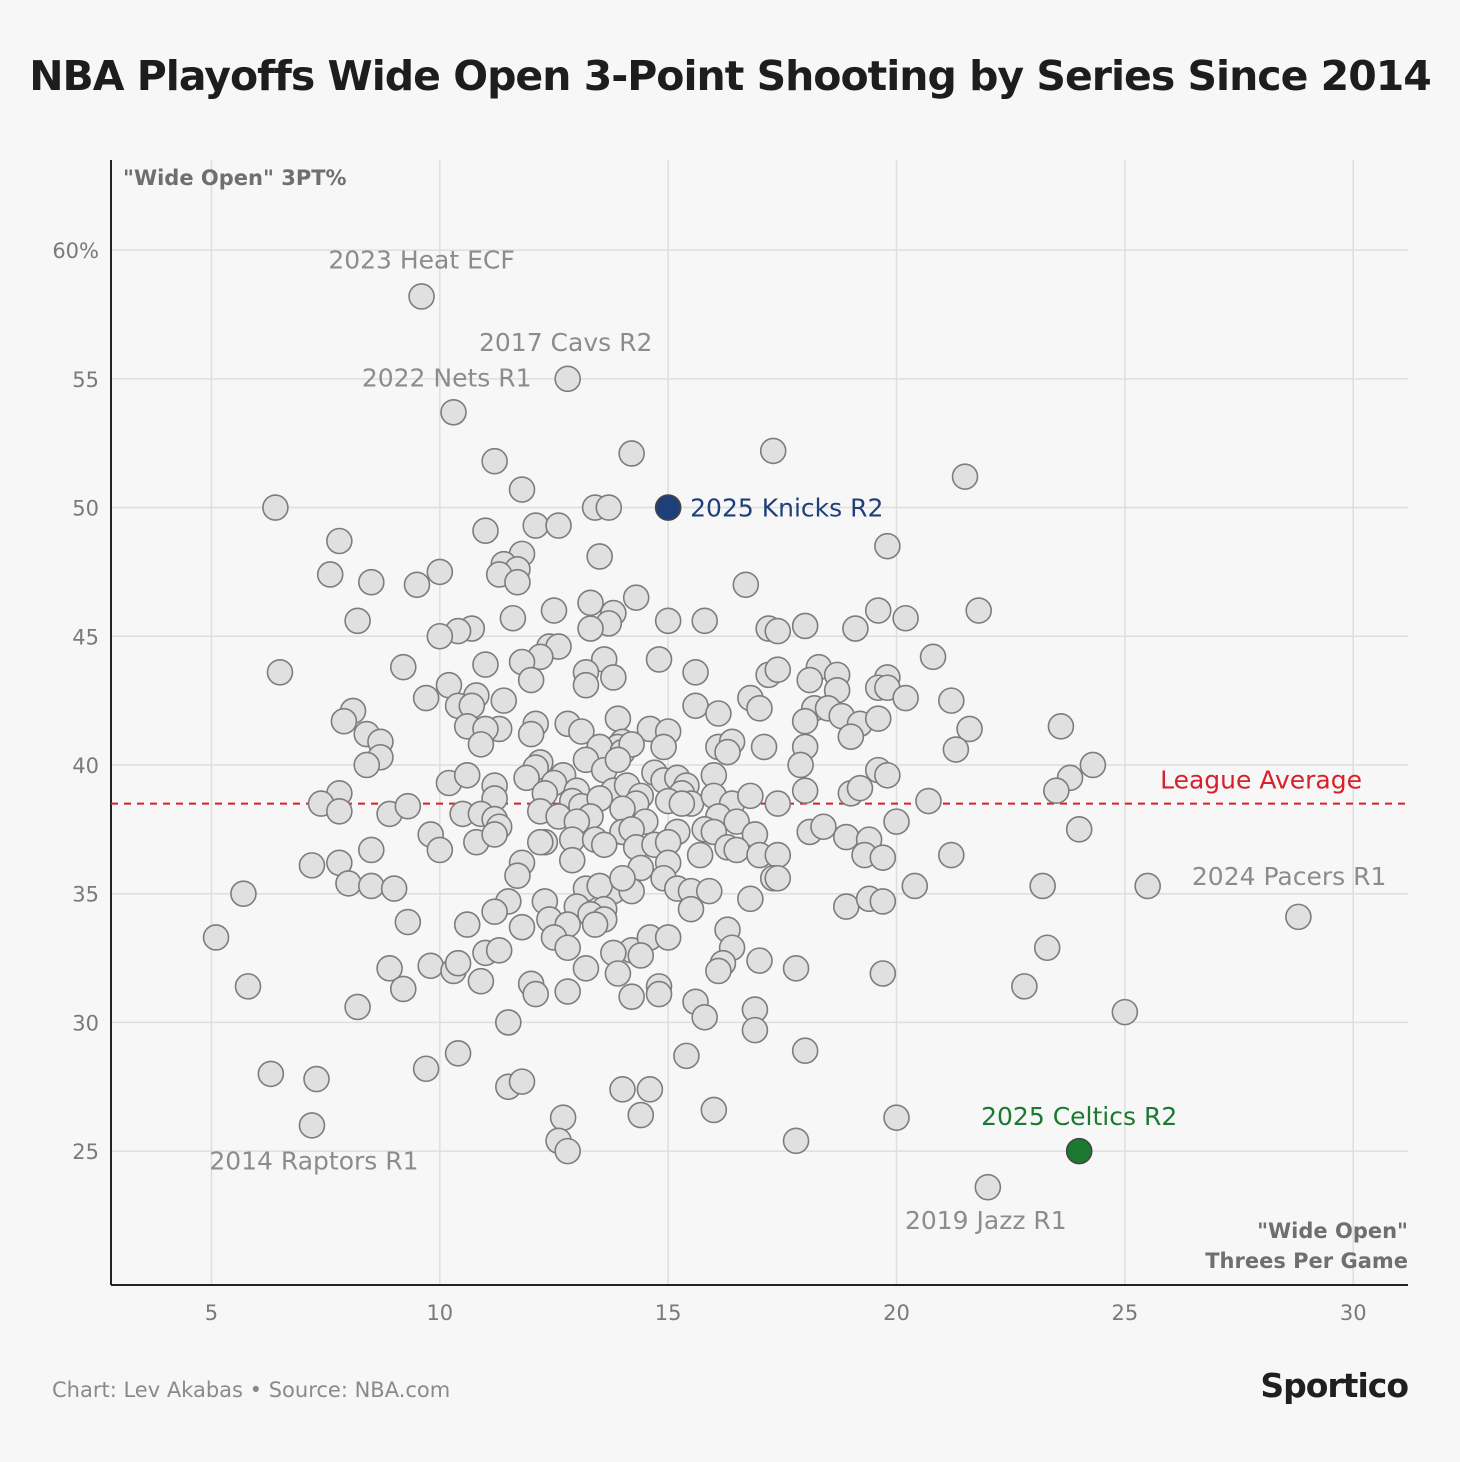 Image resolution: width=1460 pixels, height=1462 pixels. Describe the element at coordinates (85, 1152) in the screenshot. I see `y-tick-label: 25` at that location.